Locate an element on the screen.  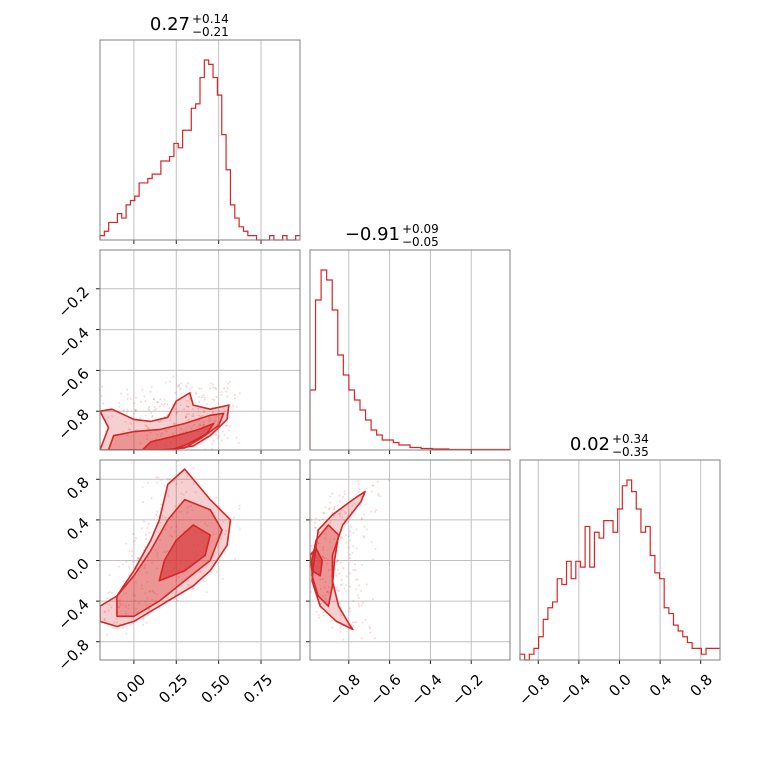
x-tick-label: 0.00 is located at coordinates (131, 689).